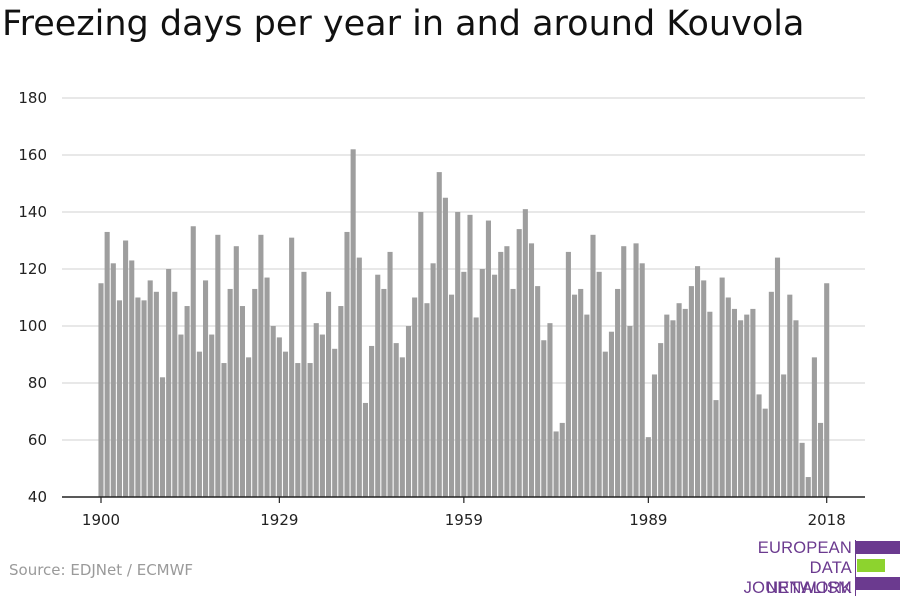  What do you see at coordinates (802, 469) in the screenshot?
I see `bar-2014` at bounding box center [802, 469].